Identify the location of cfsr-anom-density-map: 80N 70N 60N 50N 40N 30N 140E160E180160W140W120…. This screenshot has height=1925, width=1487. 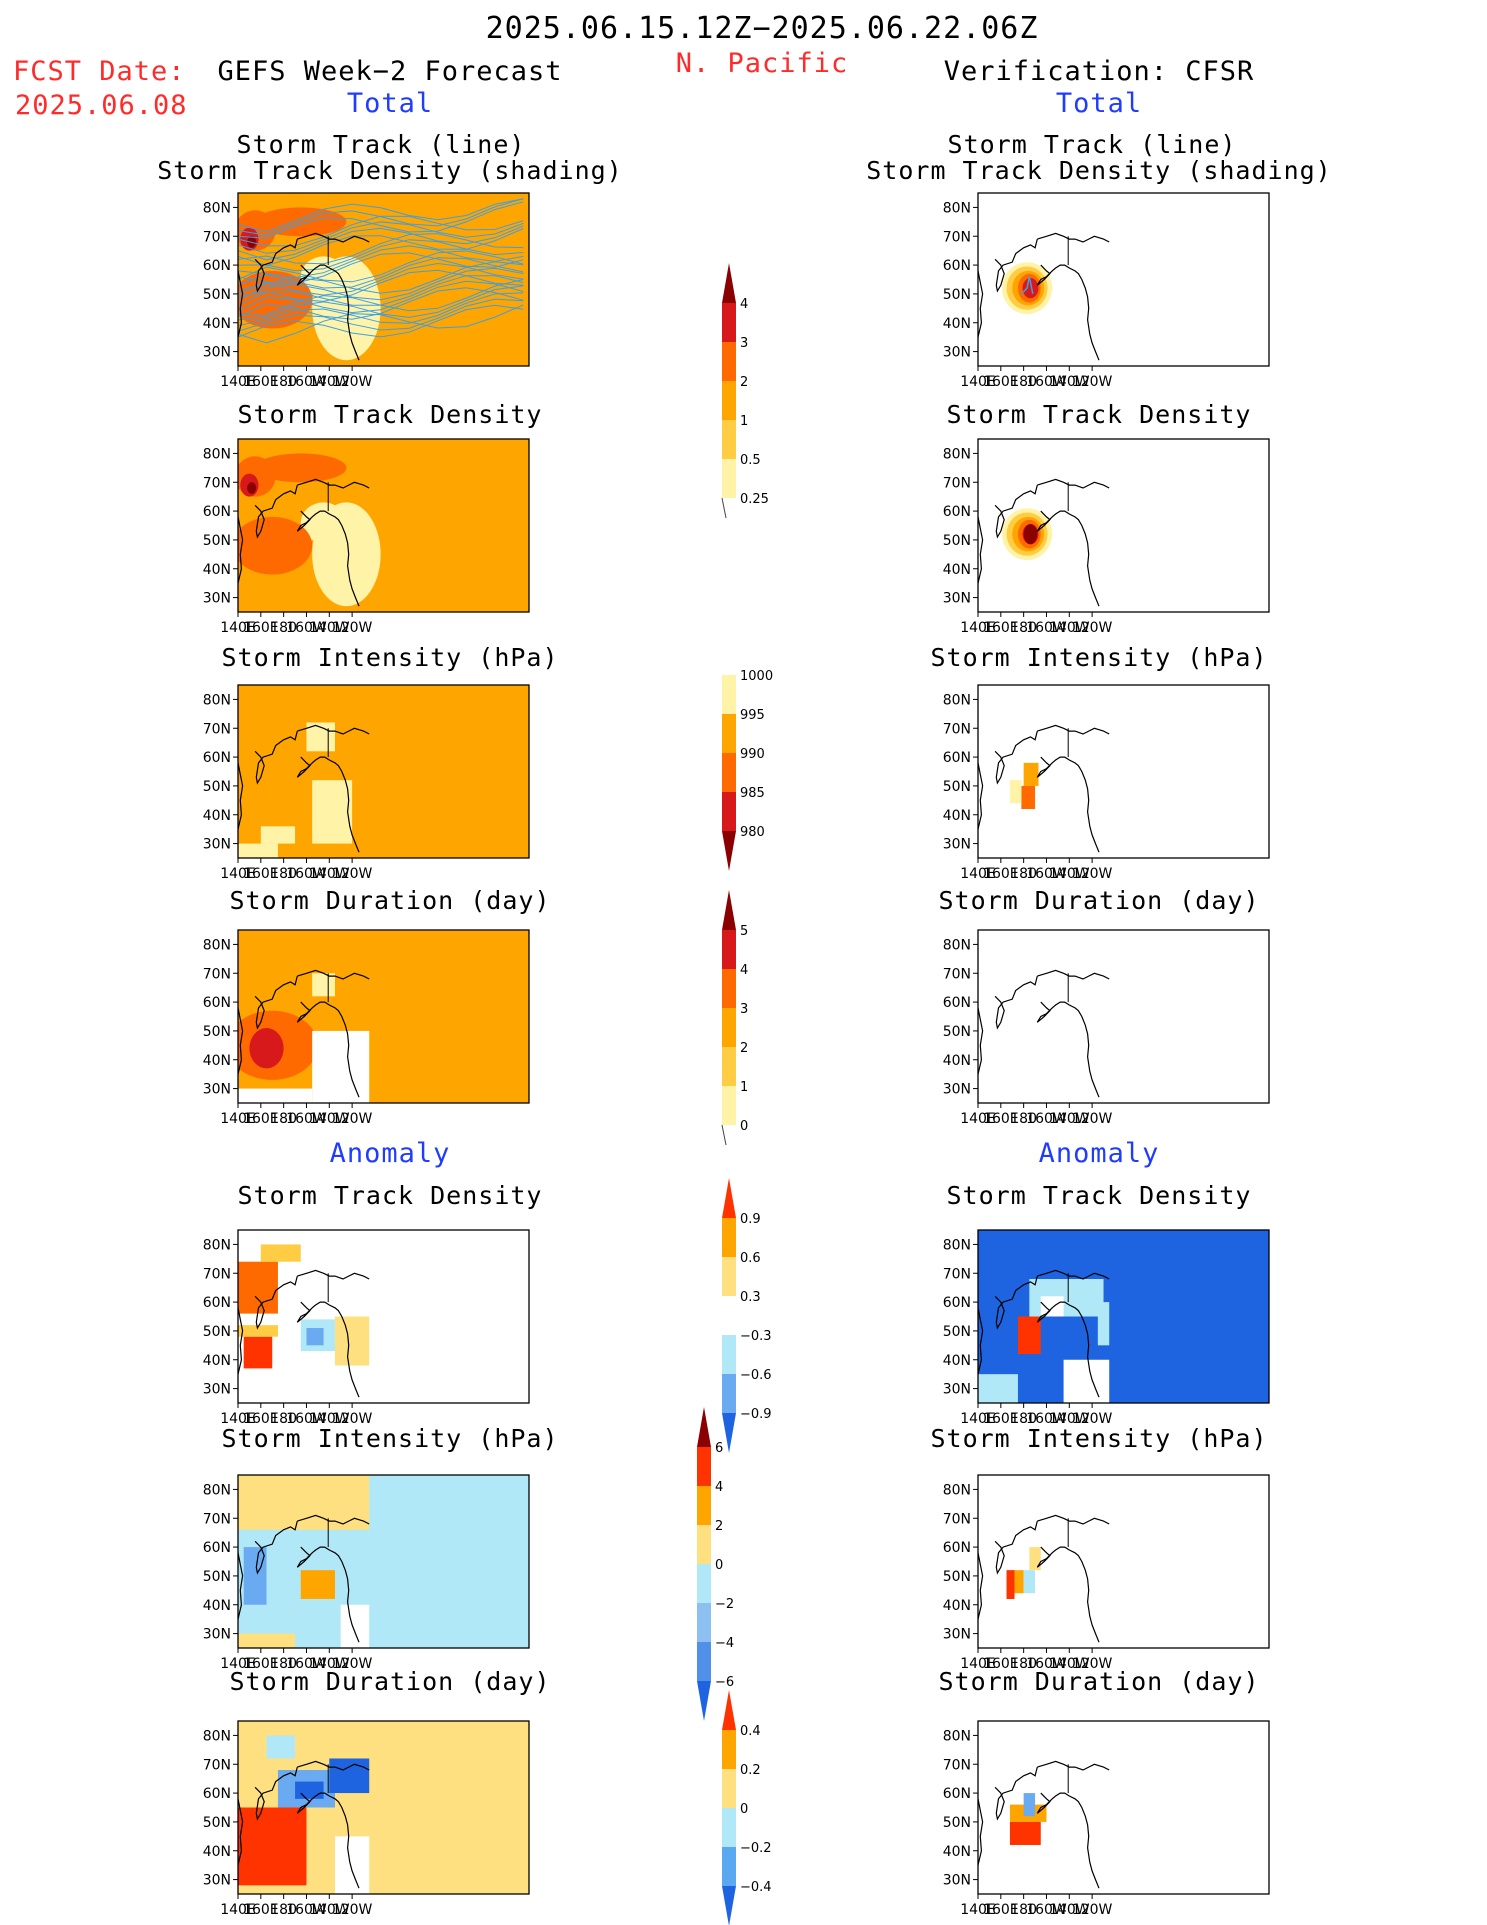
(1106, 1328).